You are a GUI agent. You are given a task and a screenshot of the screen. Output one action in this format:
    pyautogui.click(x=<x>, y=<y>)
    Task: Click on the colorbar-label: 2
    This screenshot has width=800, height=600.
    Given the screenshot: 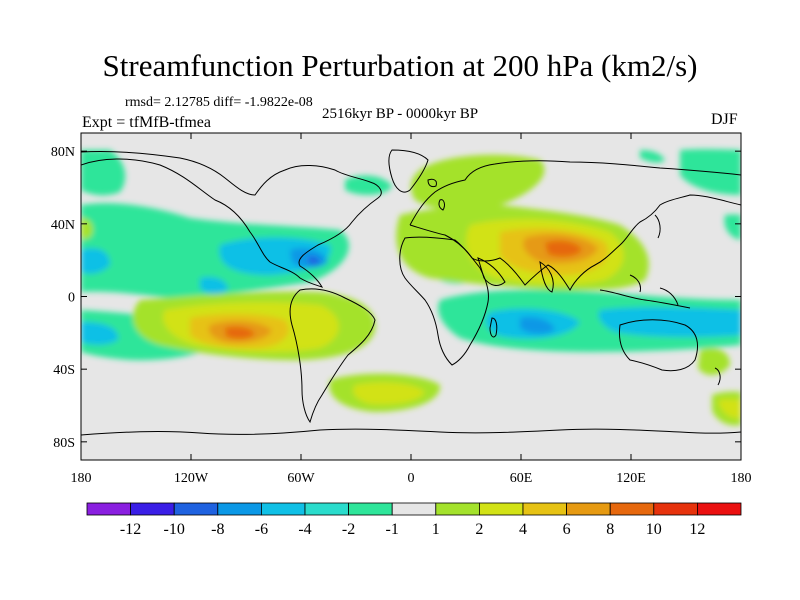 What is the action you would take?
    pyautogui.click(x=479, y=529)
    